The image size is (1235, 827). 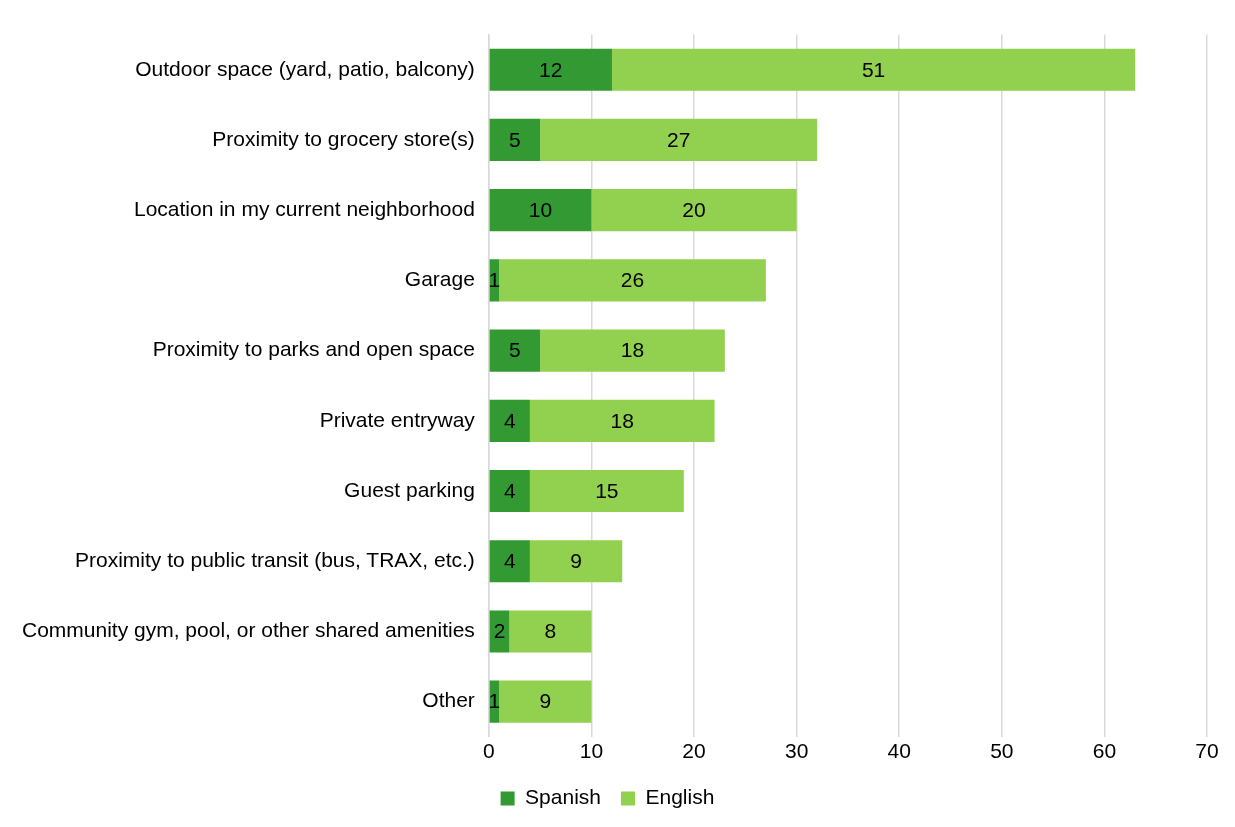 I want to click on x-tick-label: 20, so click(x=694, y=751).